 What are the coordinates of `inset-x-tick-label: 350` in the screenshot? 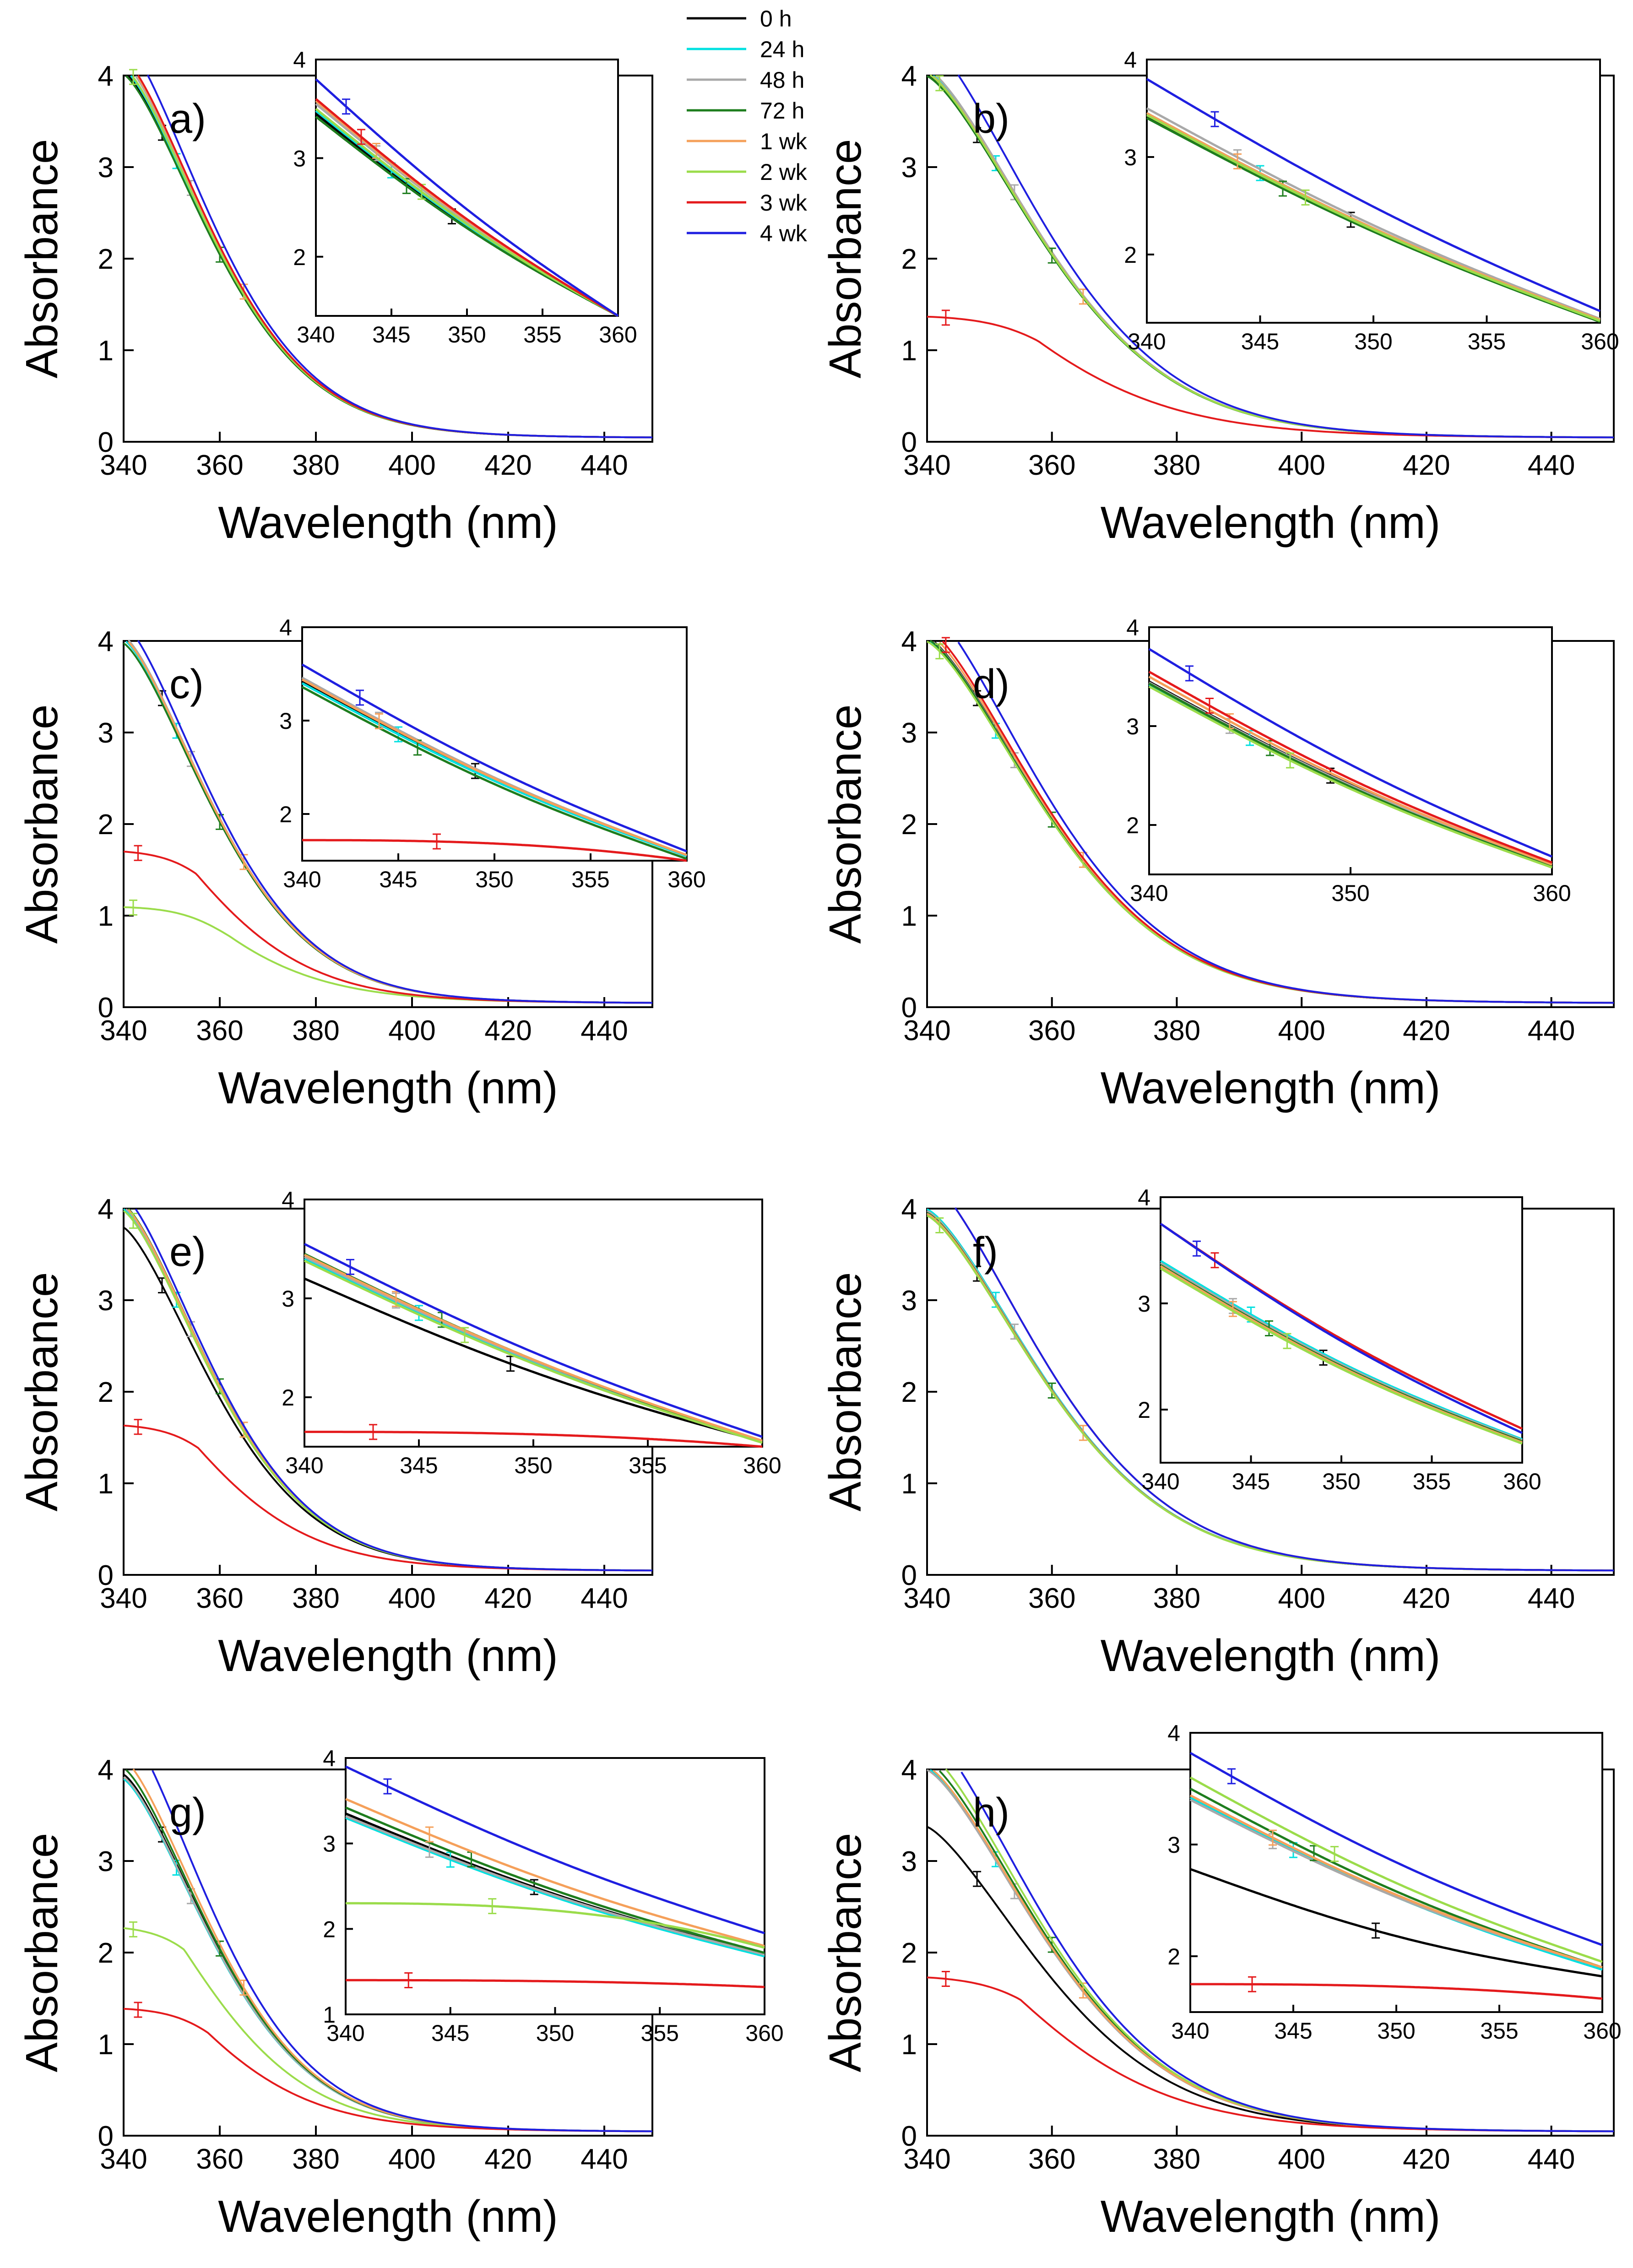 It's located at (1373, 342).